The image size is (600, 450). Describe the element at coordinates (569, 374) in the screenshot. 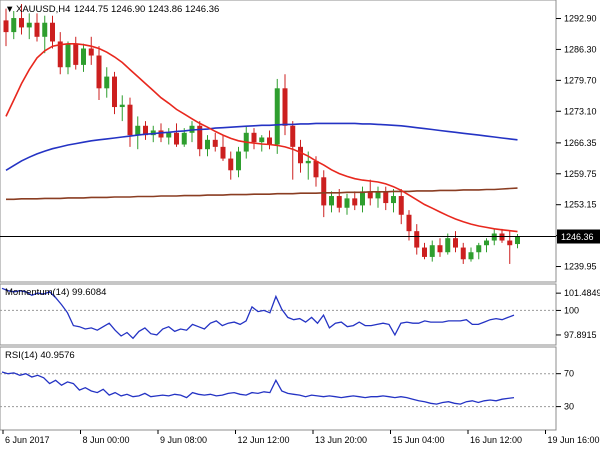

I see `indicator-tick-label: 70` at that location.